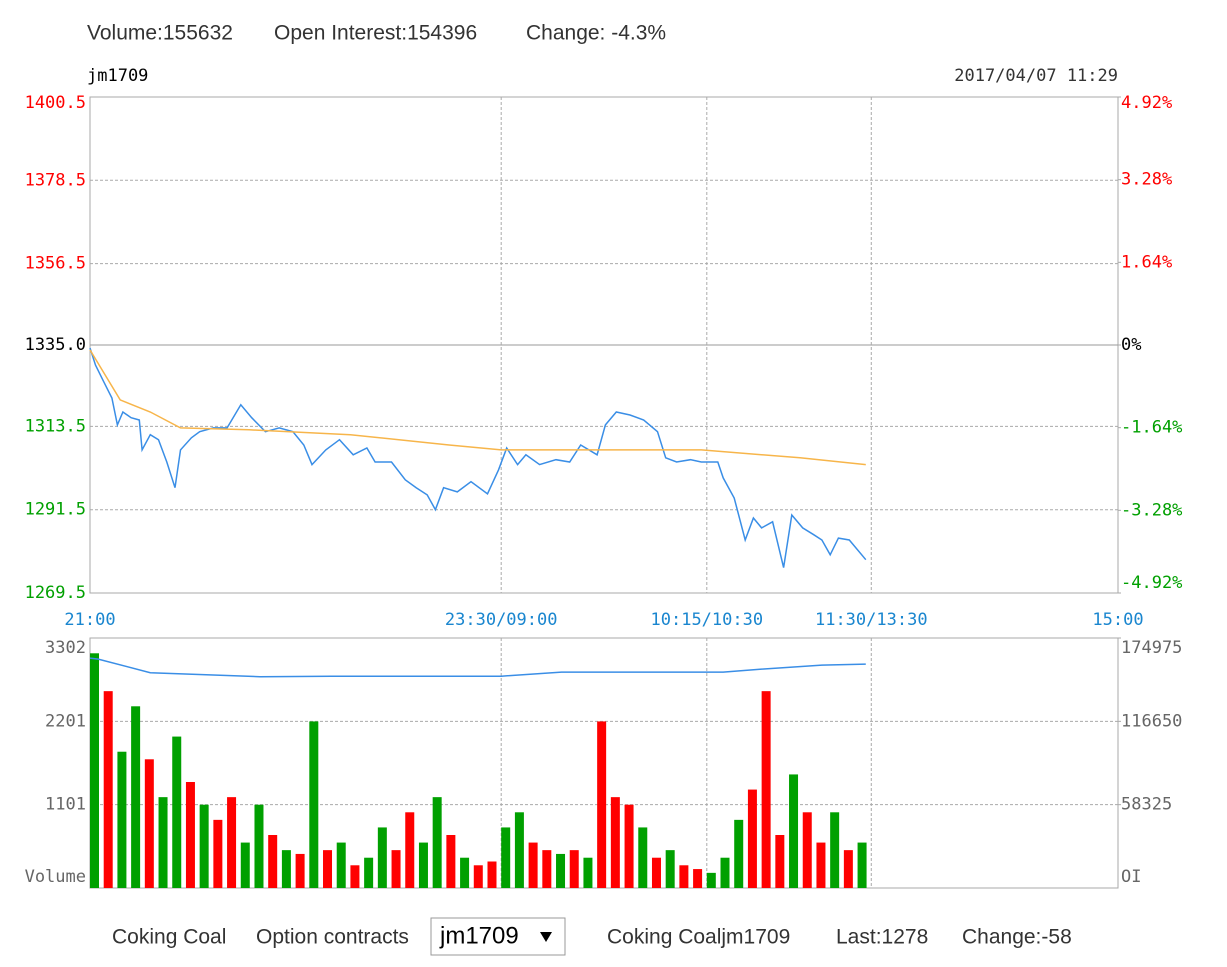  What do you see at coordinates (55, 103) in the screenshot?
I see `y-tick-label: 1400.5` at bounding box center [55, 103].